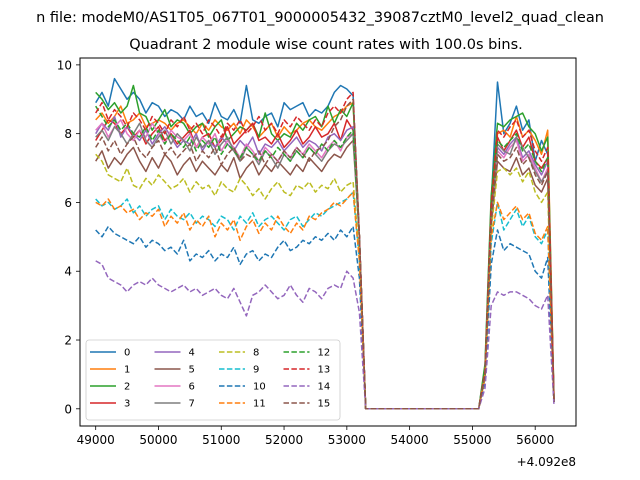  What do you see at coordinates (192, 404) in the screenshot?
I see `legend-label-7: 7` at bounding box center [192, 404].